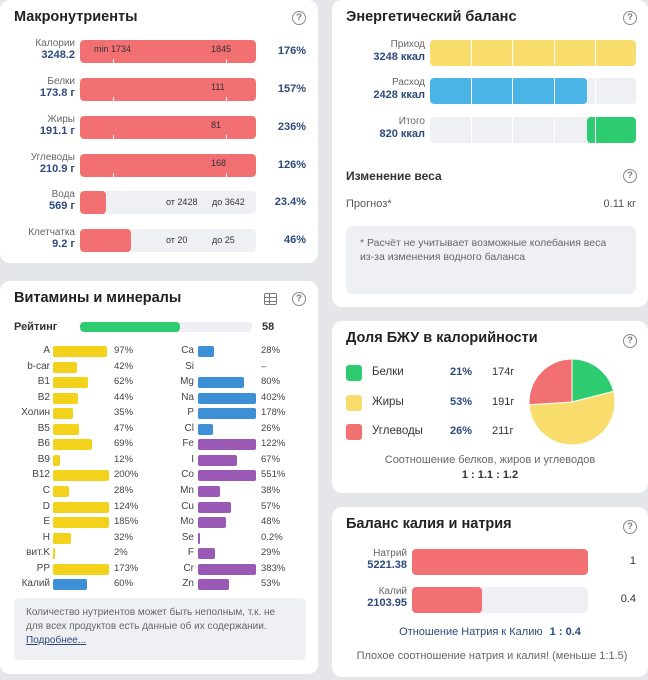 This screenshot has width=648, height=680. Describe the element at coordinates (35, 584) in the screenshot. I see `vitamin-name: Калий` at that location.